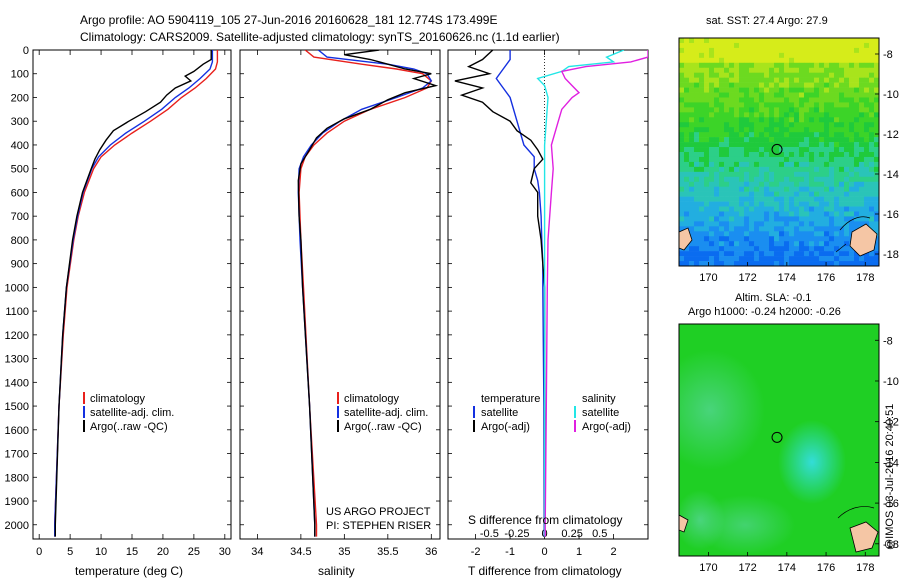  What do you see at coordinates (129, 427) in the screenshot?
I see `legend-argo: Argo(..raw -QC)` at bounding box center [129, 427].